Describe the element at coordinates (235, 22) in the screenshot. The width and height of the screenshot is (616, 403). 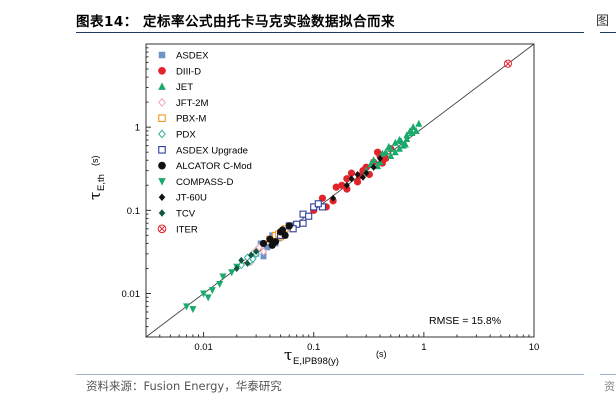
I see `figure-title: 图表14： 定标率公式由托卡马克实验数据拟合而来` at that location.